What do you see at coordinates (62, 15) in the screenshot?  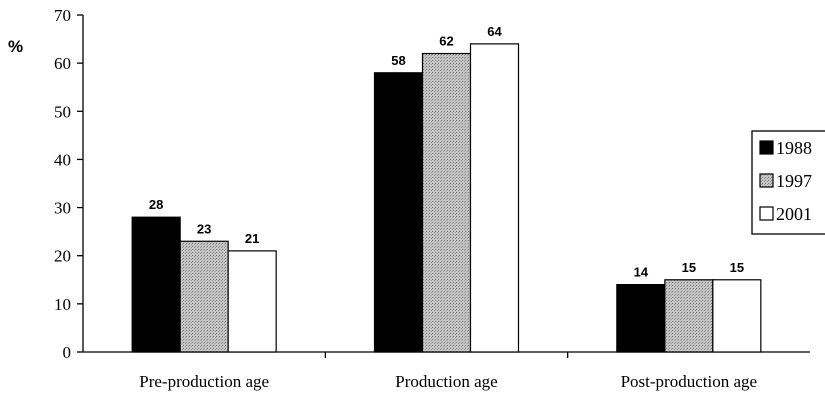 I see `y-tick-label: 70` at bounding box center [62, 15].